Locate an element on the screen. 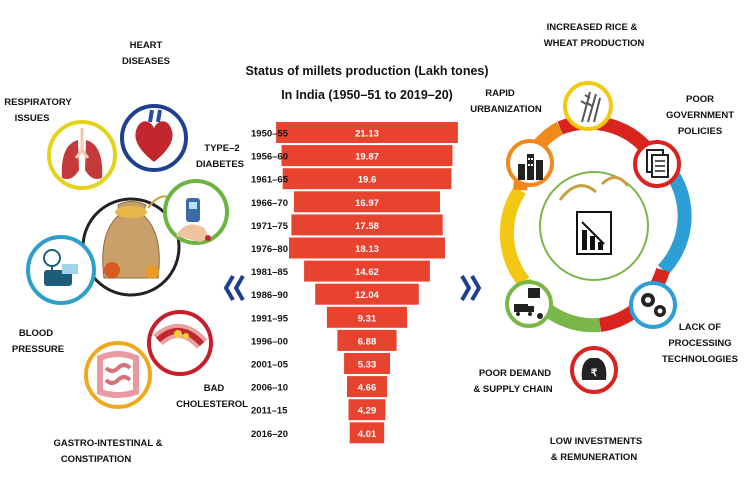 The height and width of the screenshot is (495, 748). bar-1981–85 is located at coordinates (367, 271).